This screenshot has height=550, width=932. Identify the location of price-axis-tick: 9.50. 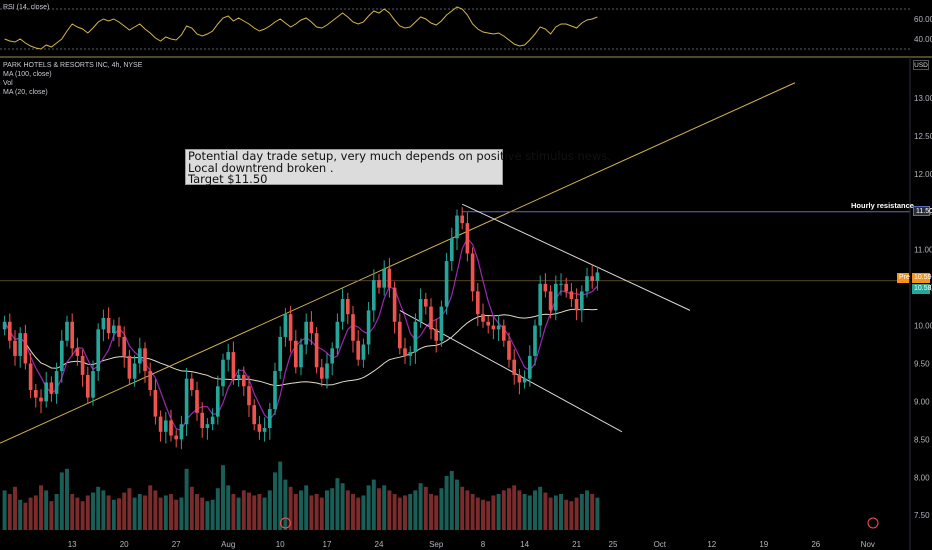
(922, 363).